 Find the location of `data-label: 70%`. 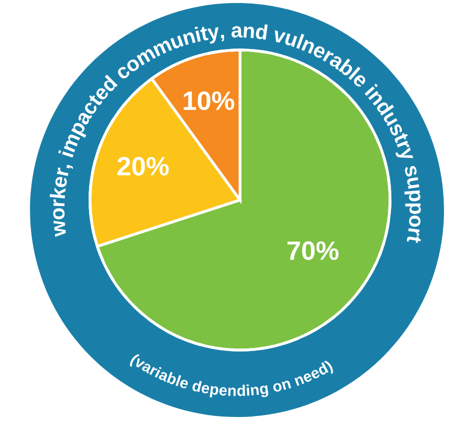

data-label: 70% is located at coordinates (313, 250).